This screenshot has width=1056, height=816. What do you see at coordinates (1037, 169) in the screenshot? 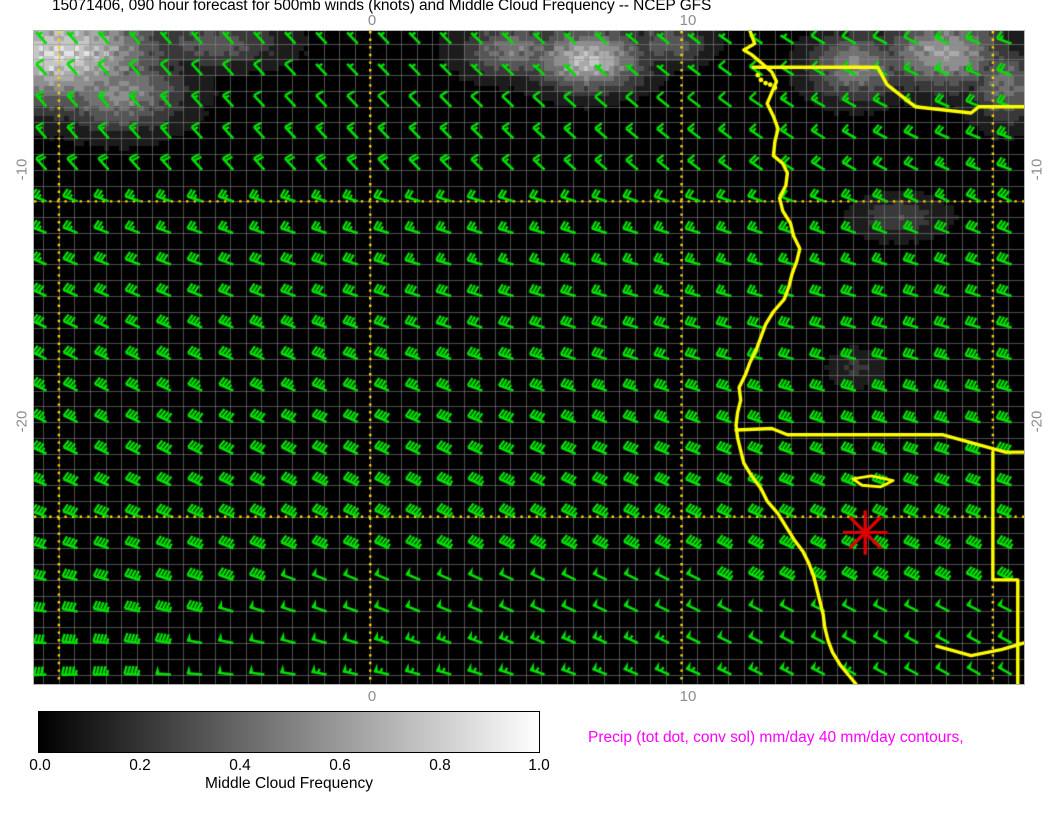
I see `y-tick-right-minus10: -10` at bounding box center [1037, 169].